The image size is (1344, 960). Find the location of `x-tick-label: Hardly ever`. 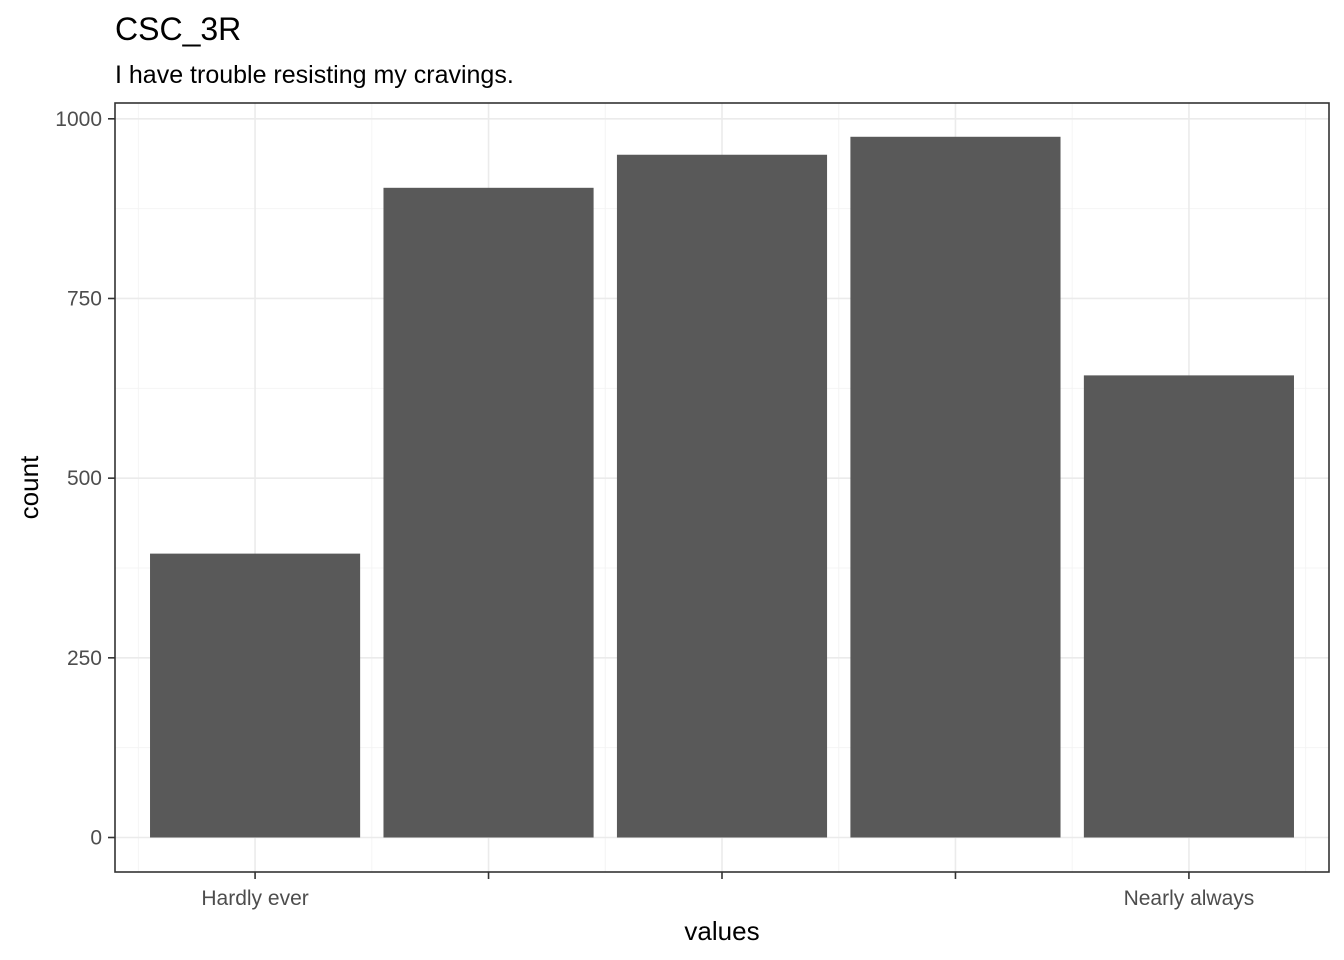

x-tick-label: Hardly ever is located at coordinates (254, 898).